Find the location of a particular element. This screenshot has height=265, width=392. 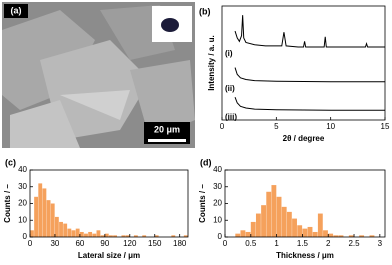

series-label: (iii) is located at coordinates (231, 116).